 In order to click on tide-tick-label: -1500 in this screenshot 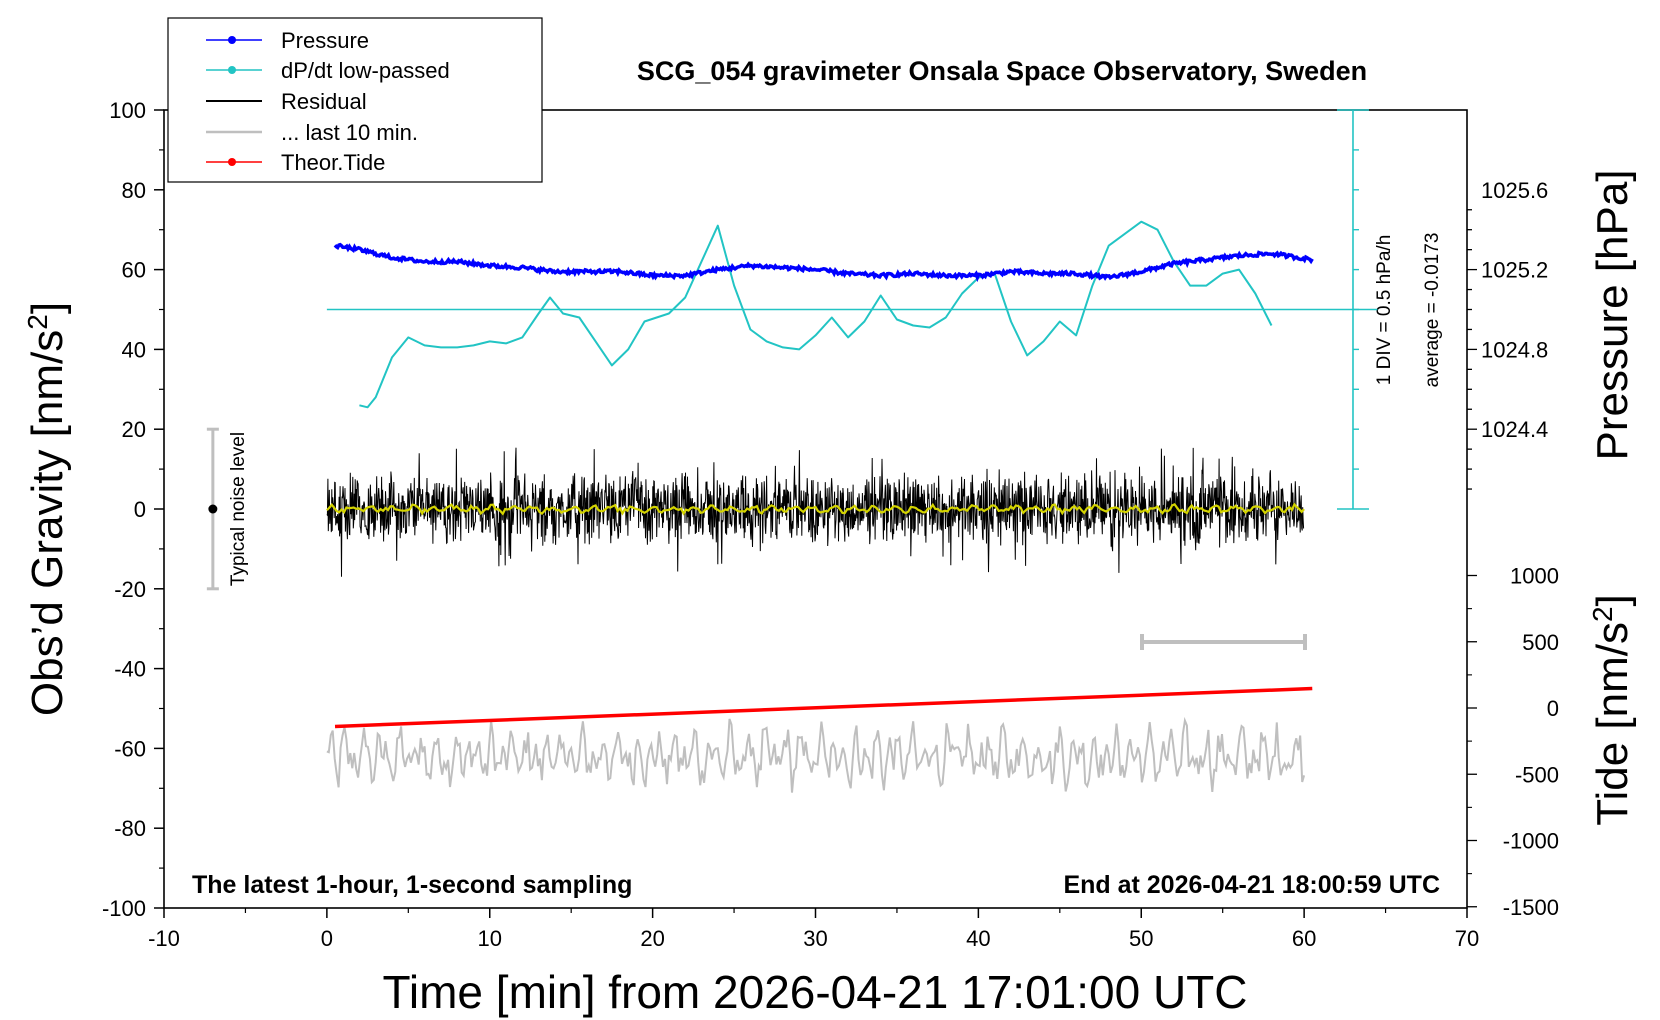, I will do `click(1531, 907)`.